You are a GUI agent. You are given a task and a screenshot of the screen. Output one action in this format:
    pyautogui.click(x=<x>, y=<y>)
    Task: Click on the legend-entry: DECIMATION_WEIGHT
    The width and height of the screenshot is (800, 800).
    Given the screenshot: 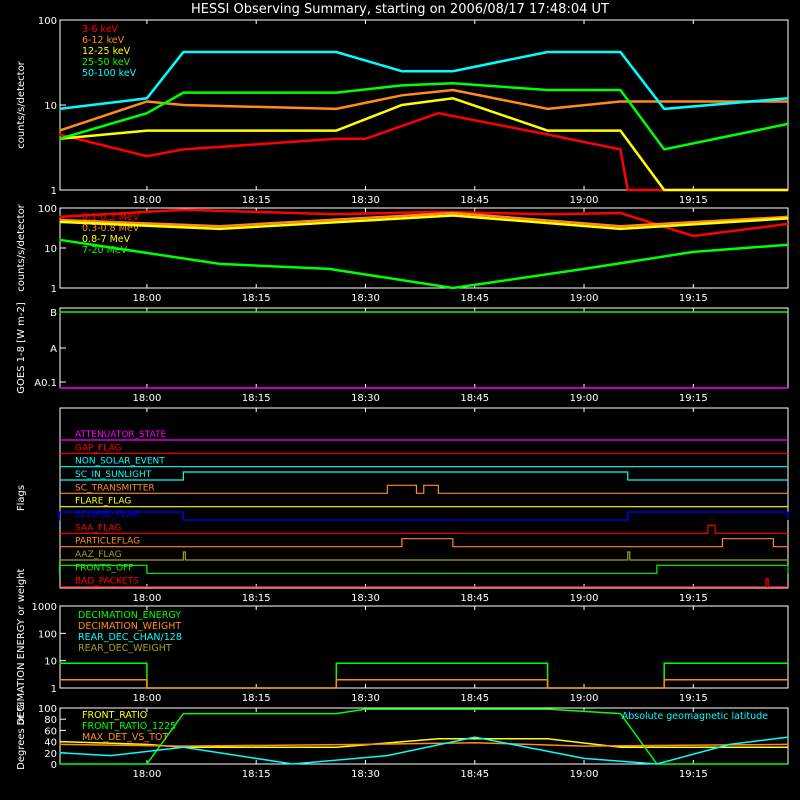 What is the action you would take?
    pyautogui.click(x=129, y=626)
    